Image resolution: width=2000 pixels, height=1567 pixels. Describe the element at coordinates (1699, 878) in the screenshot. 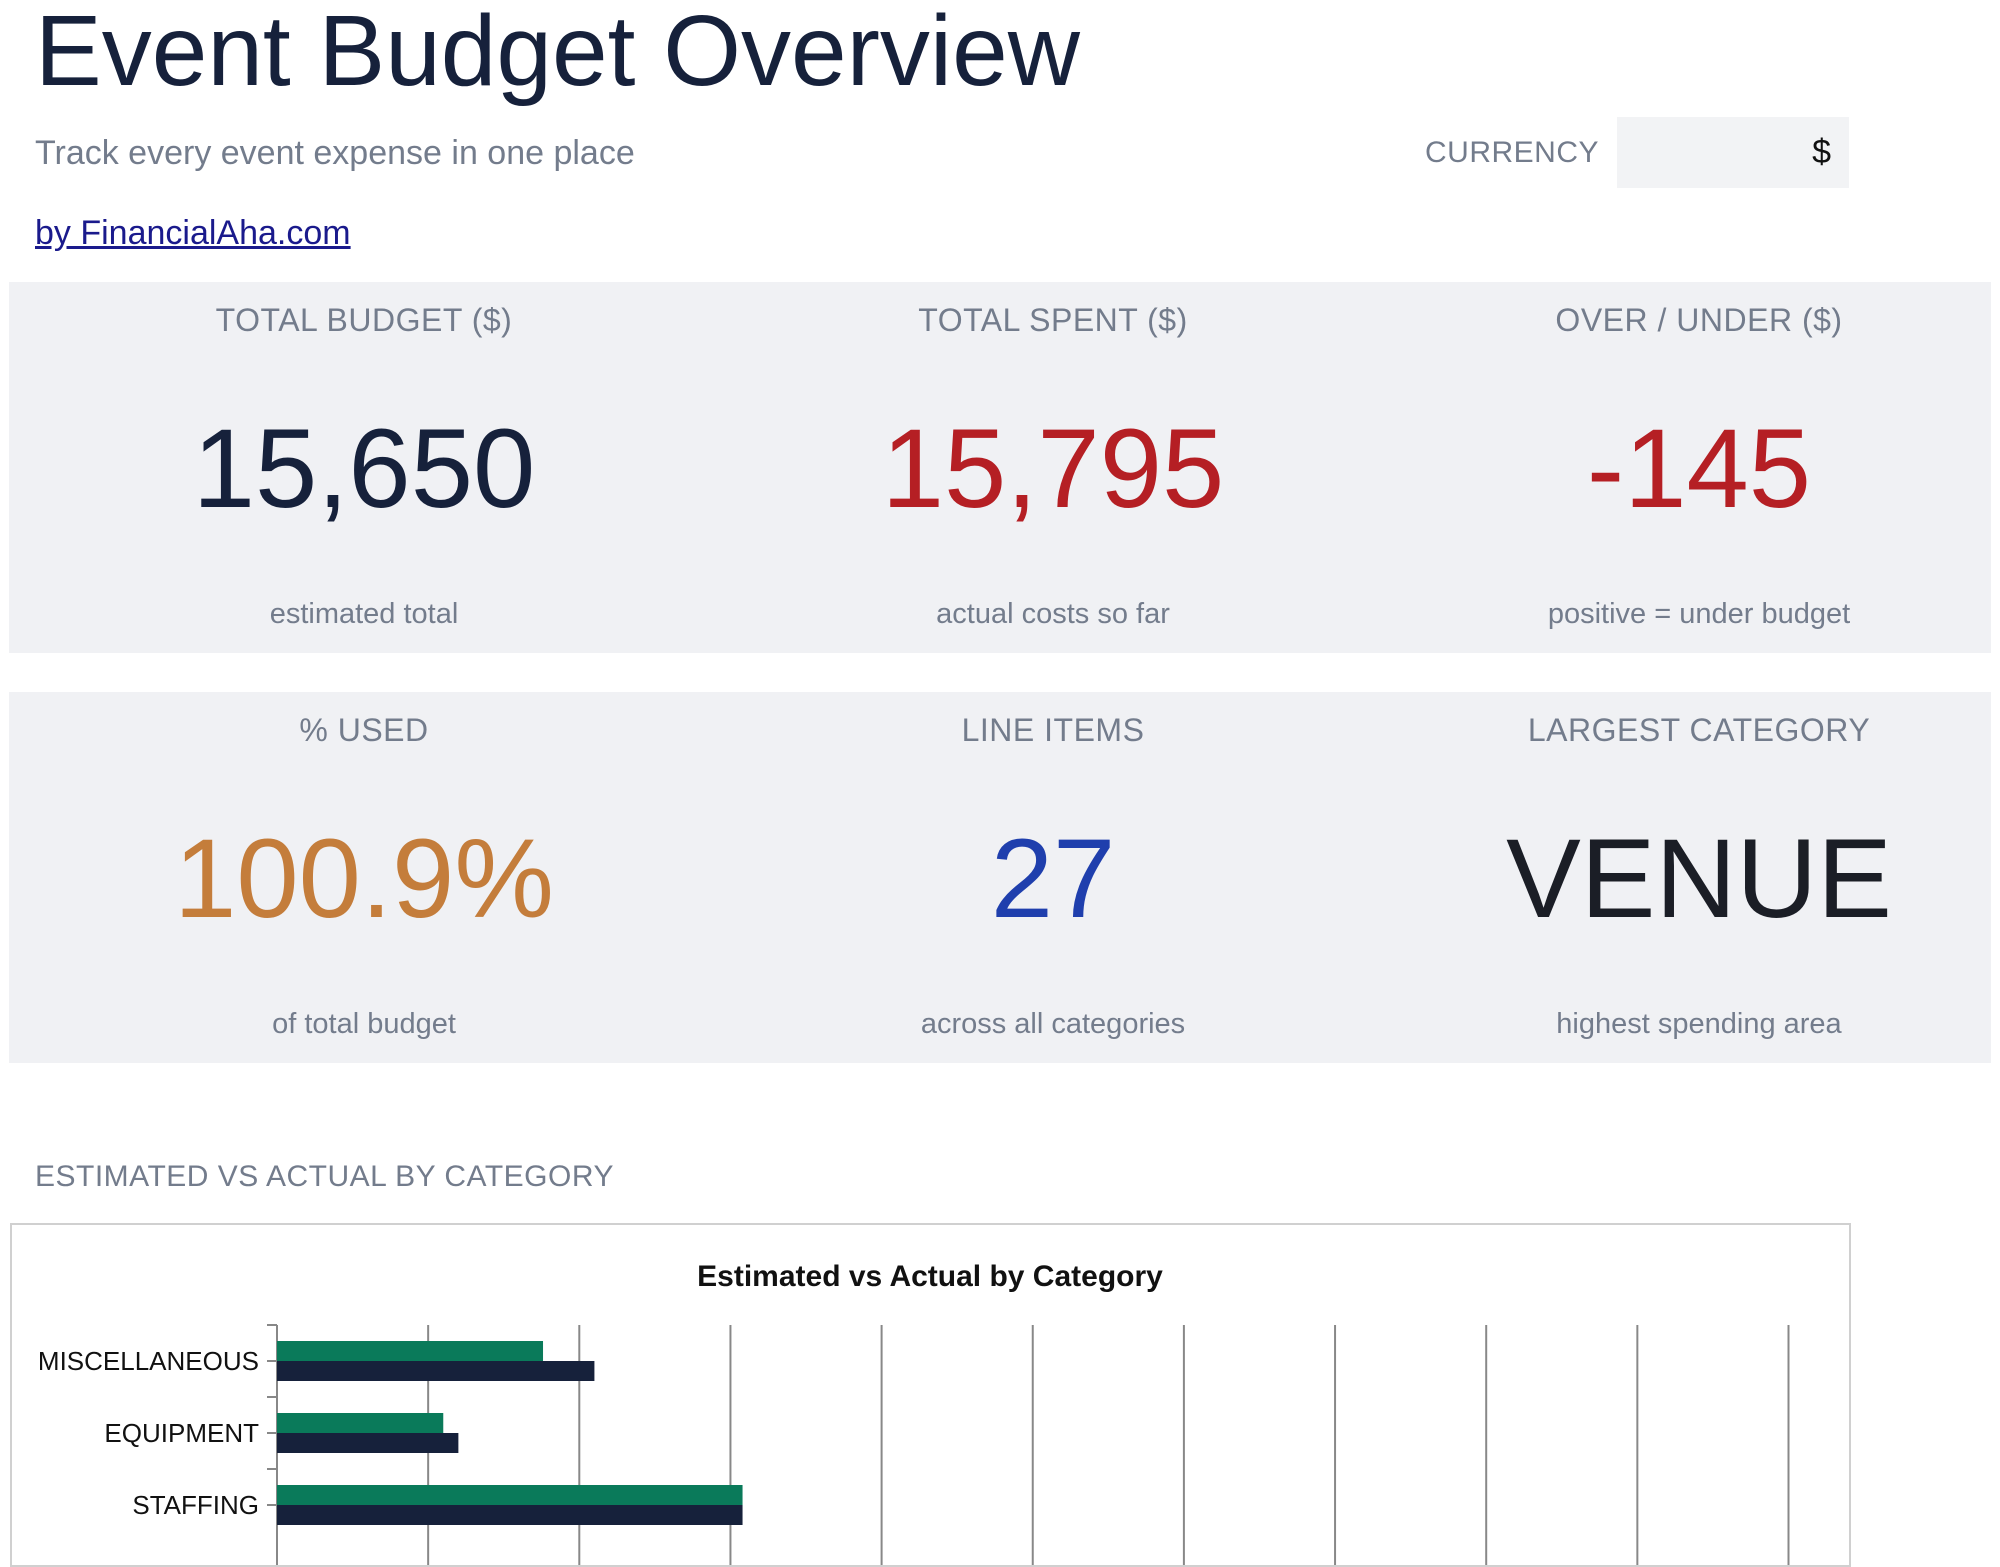

I see `kpi-value: VENUE` at that location.